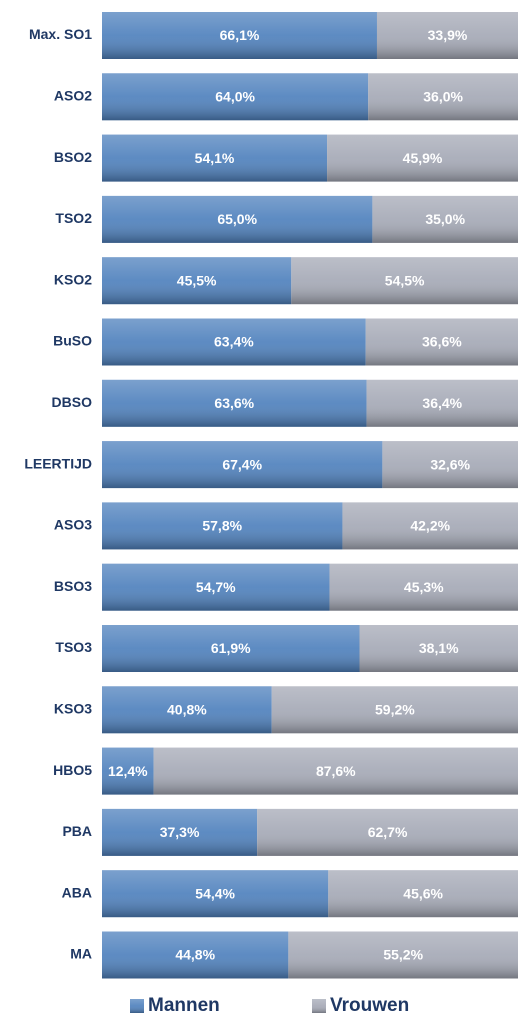  I want to click on value-label: 33,9%, so click(448, 35).